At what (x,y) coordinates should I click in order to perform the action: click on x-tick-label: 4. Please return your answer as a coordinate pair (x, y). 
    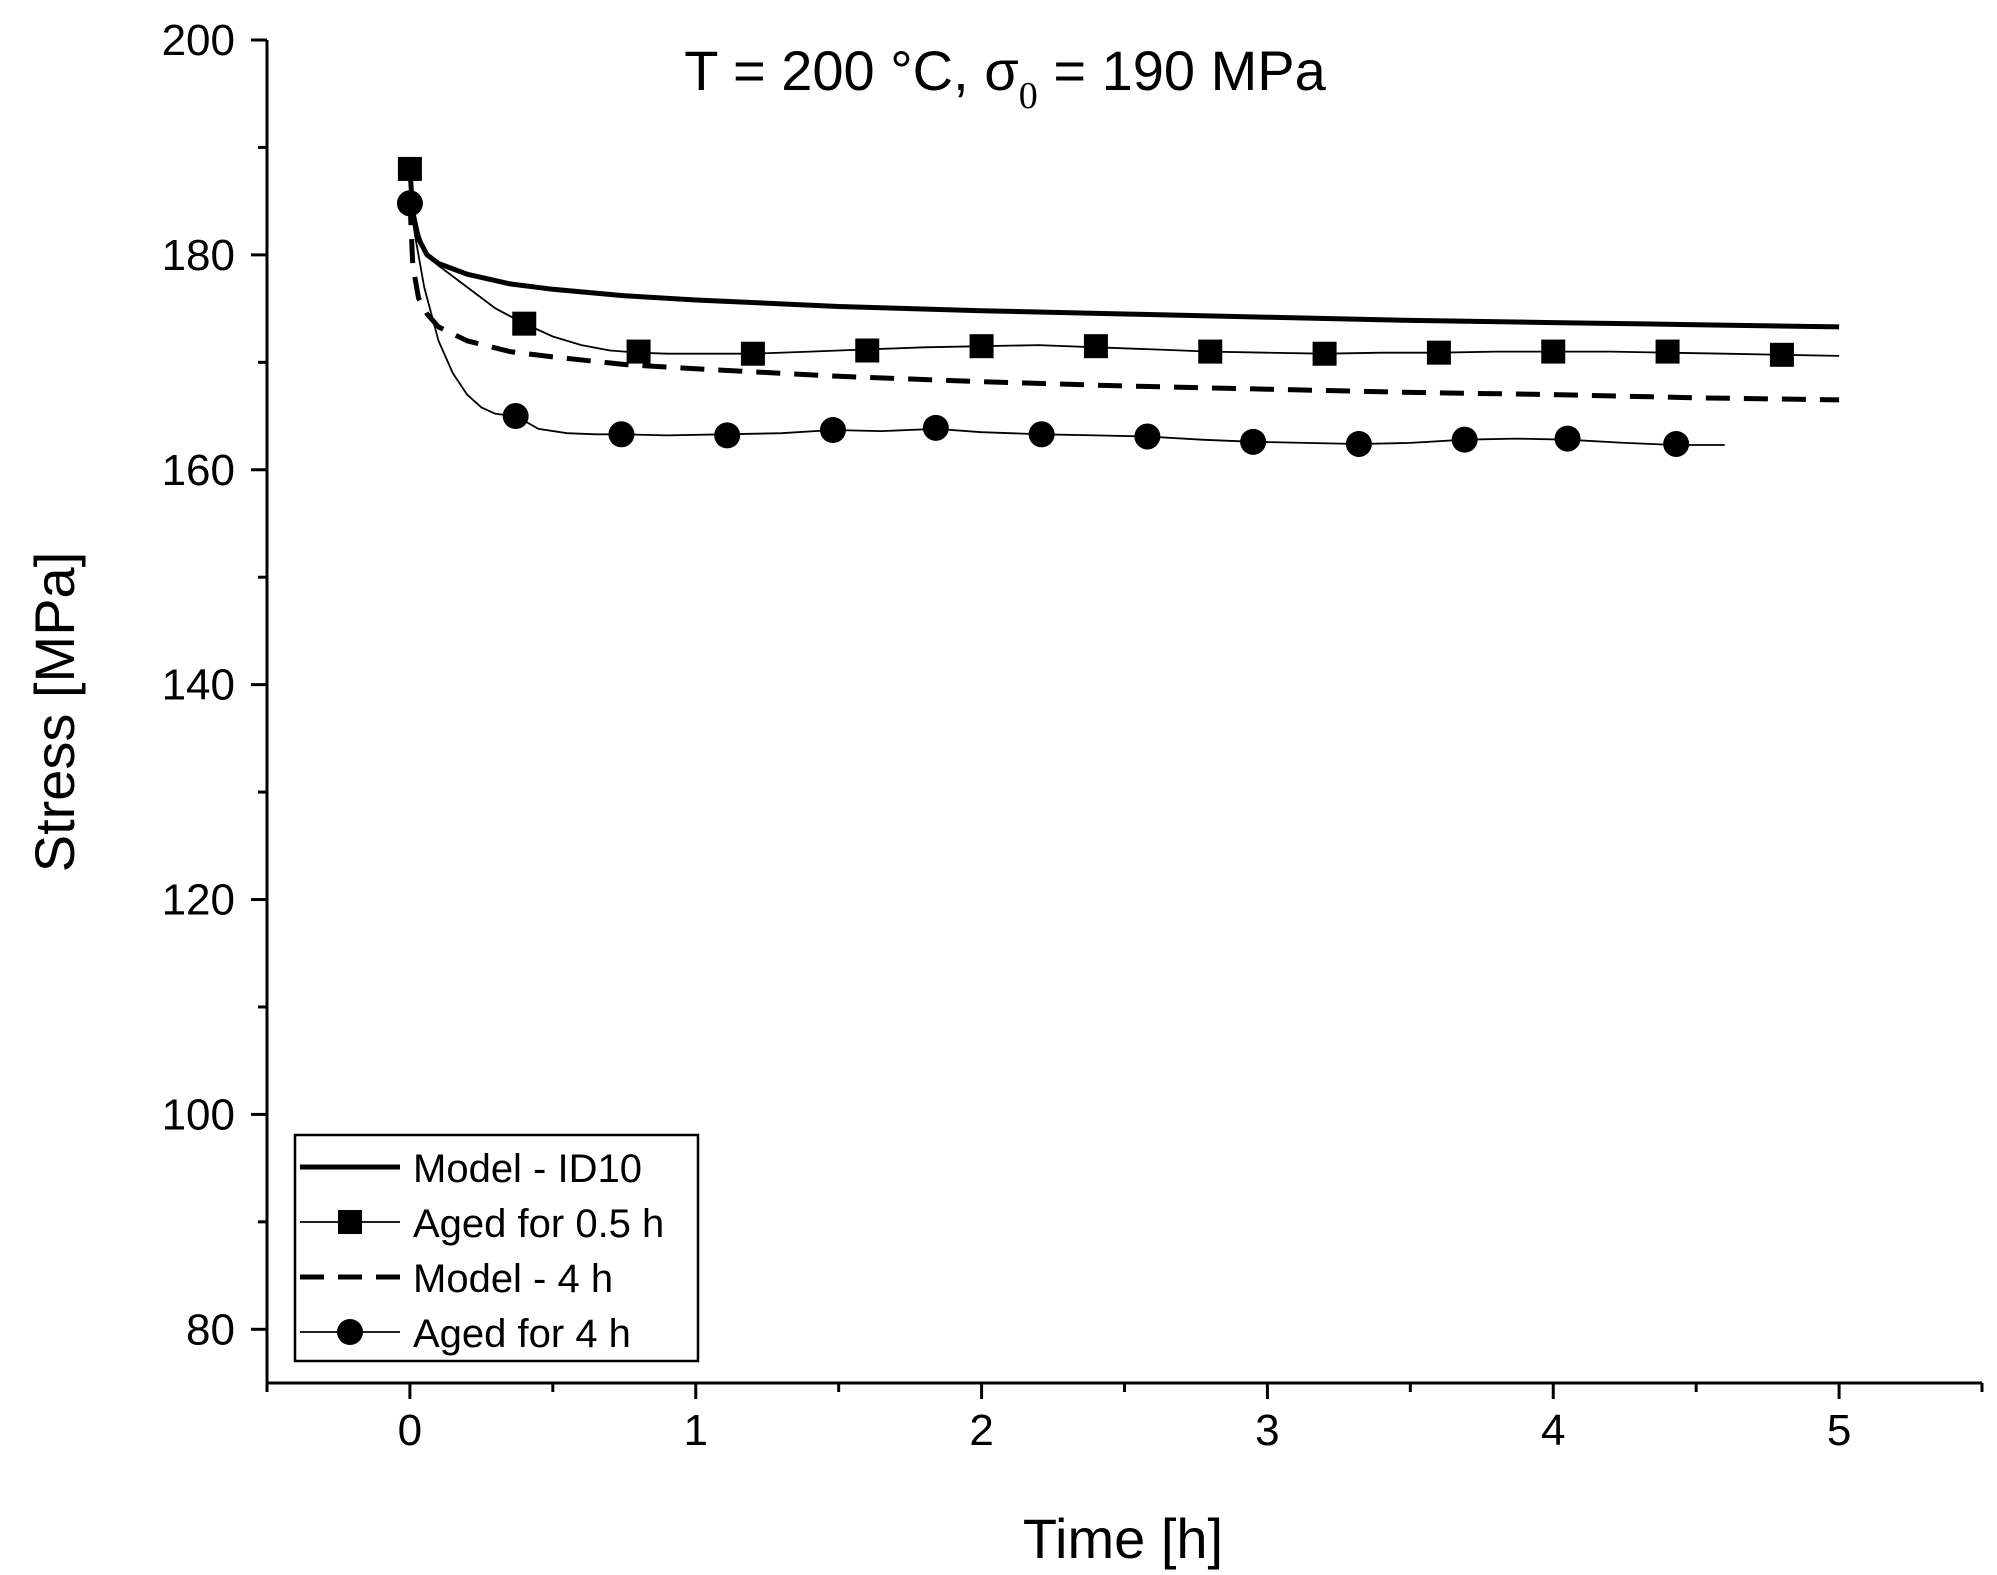
    Looking at the image, I should click on (1553, 1430).